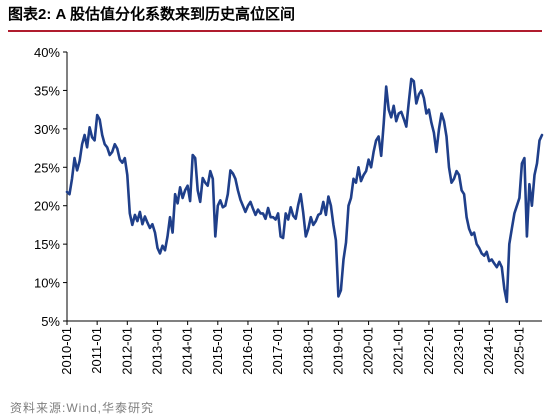 The width and height of the screenshot is (550, 420). What do you see at coordinates (217, 351) in the screenshot?
I see `x-tick-label: 2015-01` at bounding box center [217, 351].